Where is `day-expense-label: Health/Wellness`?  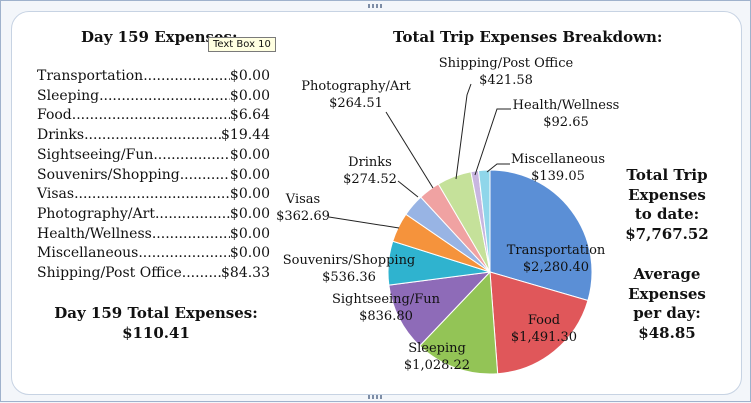 day-expense-label: Health/Wellness is located at coordinates (94, 233).